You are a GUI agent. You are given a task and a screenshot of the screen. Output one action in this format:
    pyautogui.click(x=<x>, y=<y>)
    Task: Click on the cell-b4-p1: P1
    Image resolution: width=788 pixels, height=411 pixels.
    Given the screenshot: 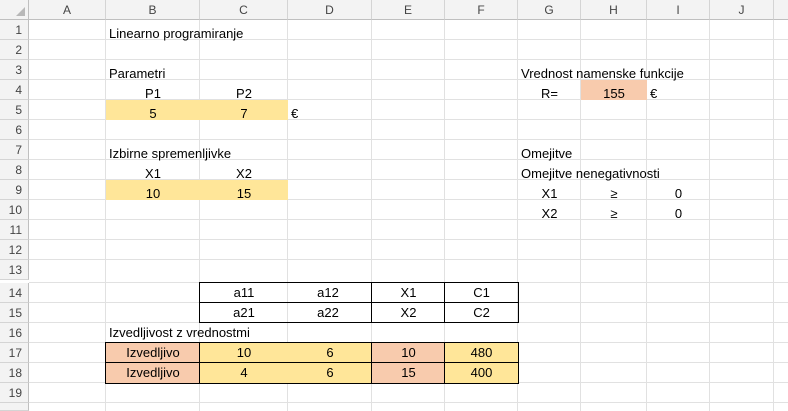 What is the action you would take?
    pyautogui.click(x=153, y=93)
    